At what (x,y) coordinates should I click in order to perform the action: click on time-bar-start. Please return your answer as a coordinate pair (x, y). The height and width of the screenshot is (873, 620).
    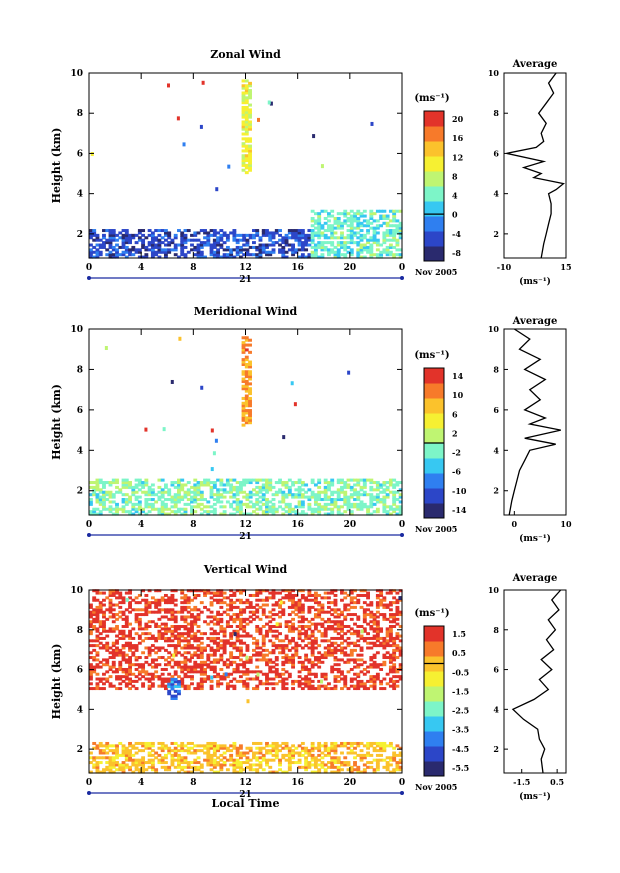
    Looking at the image, I should click on (89, 535).